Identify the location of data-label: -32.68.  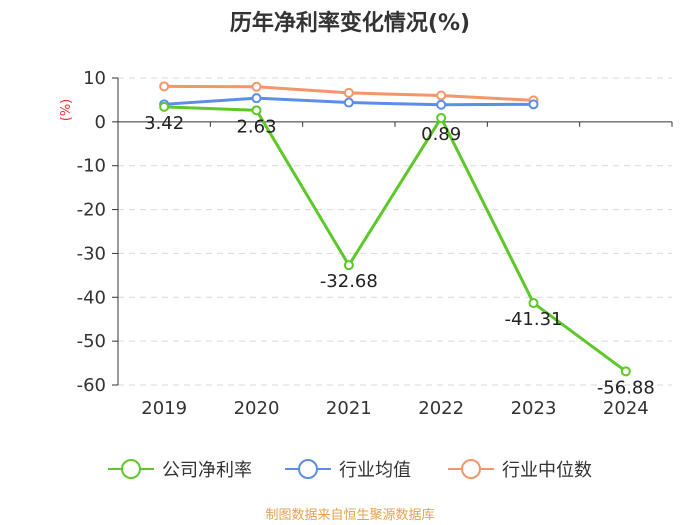
(349, 281).